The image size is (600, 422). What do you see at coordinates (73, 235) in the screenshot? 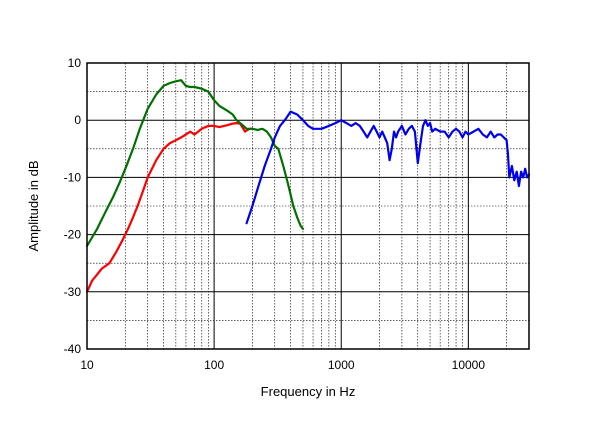
I see `y-tick-label: -20` at bounding box center [73, 235].